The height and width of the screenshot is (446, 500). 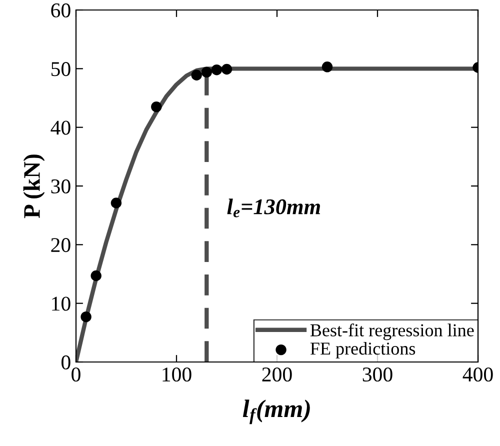 What do you see at coordinates (76, 374) in the screenshot?
I see `x-tick-label: 0` at bounding box center [76, 374].